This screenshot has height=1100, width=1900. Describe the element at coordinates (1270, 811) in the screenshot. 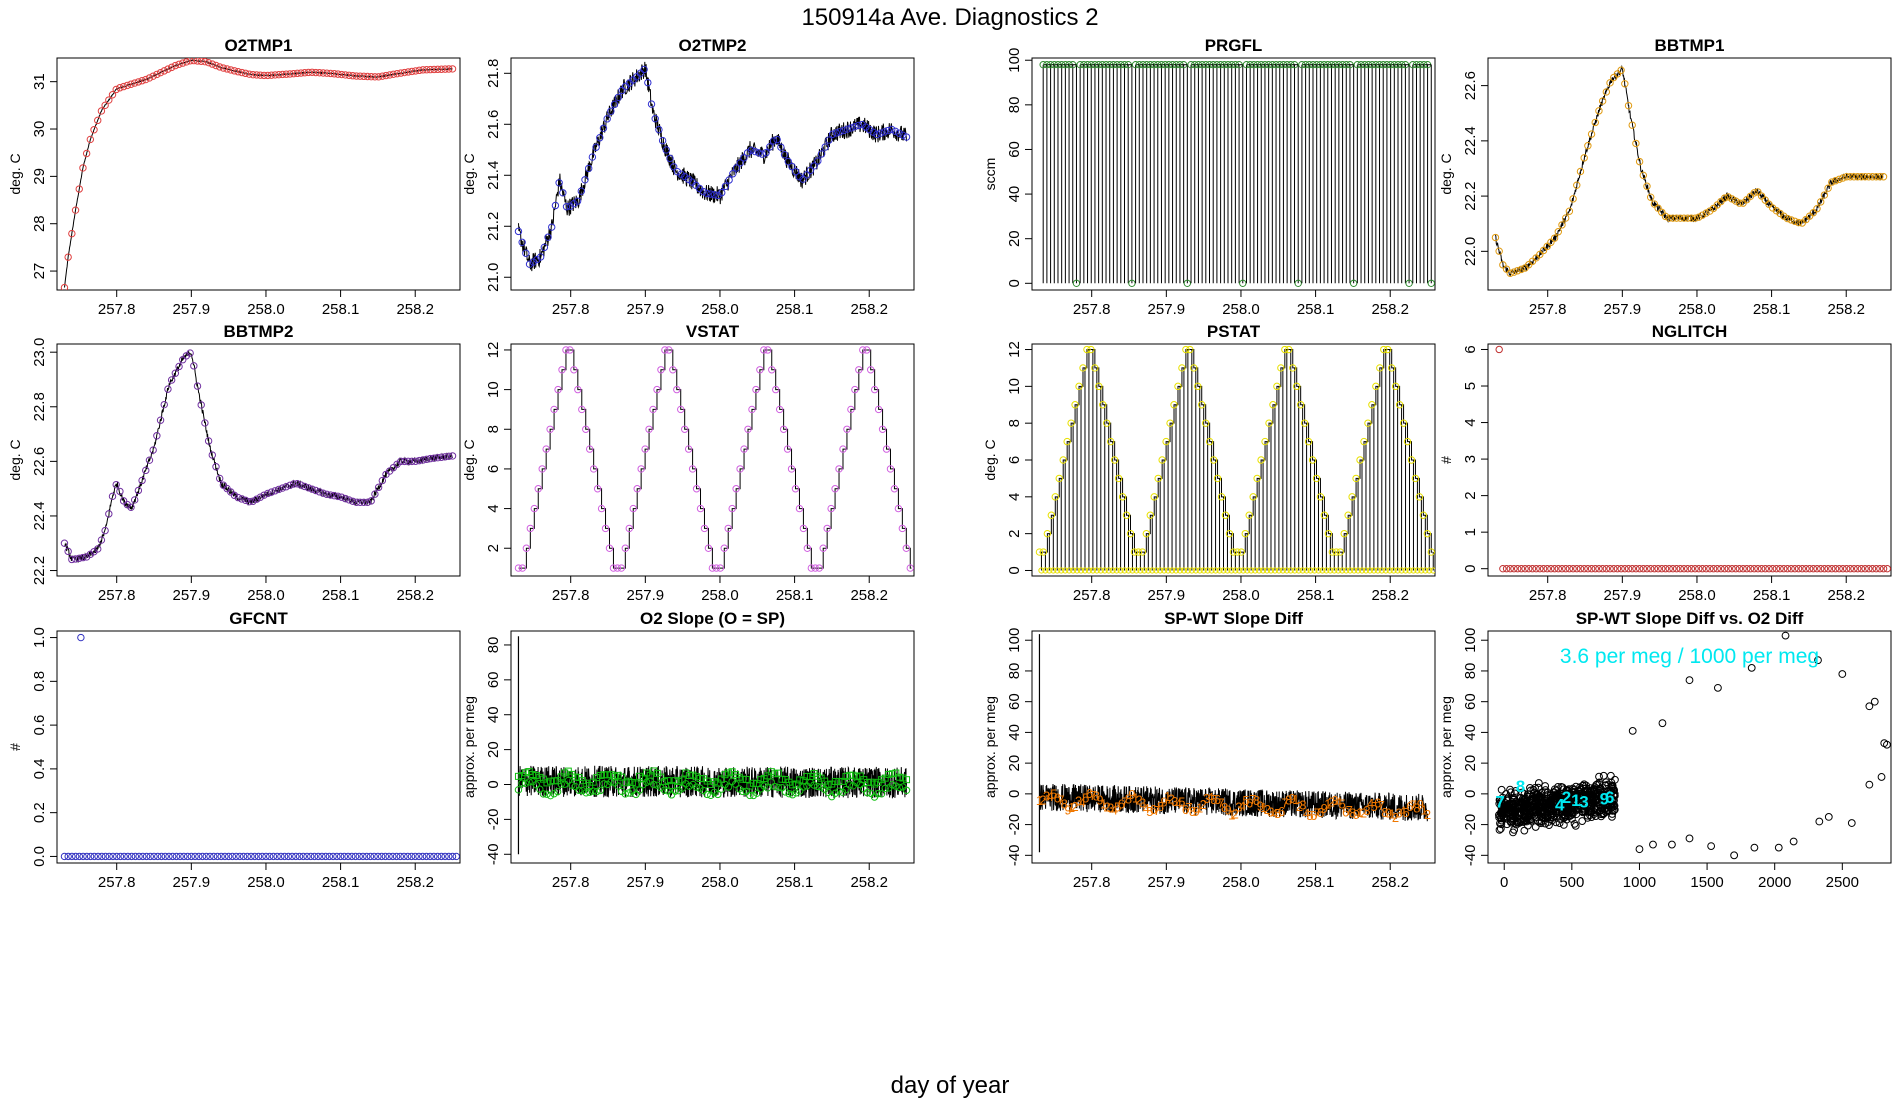

I see `data-point: 3` at that location.